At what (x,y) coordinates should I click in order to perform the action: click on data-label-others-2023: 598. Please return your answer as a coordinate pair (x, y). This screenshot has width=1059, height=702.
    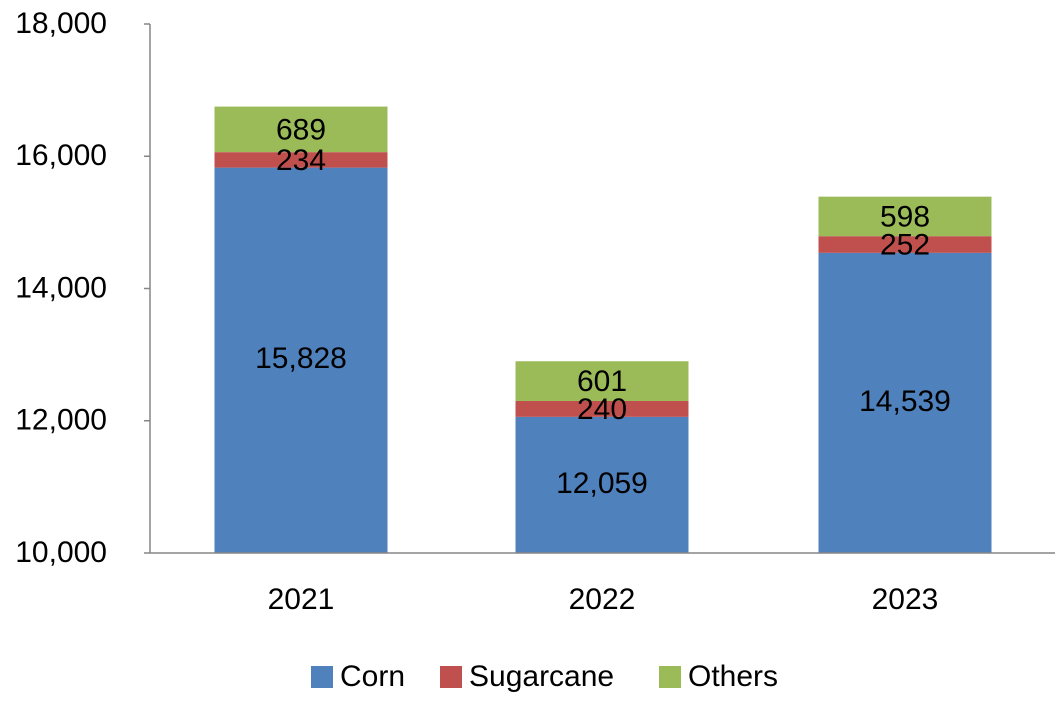
    Looking at the image, I should click on (905, 216).